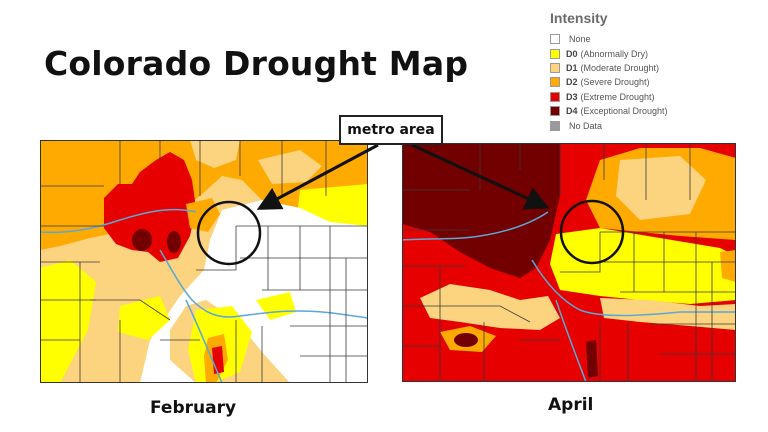 This screenshot has width=768, height=432. Describe the element at coordinates (555, 39) in the screenshot. I see `legend-swatch-none` at that location.